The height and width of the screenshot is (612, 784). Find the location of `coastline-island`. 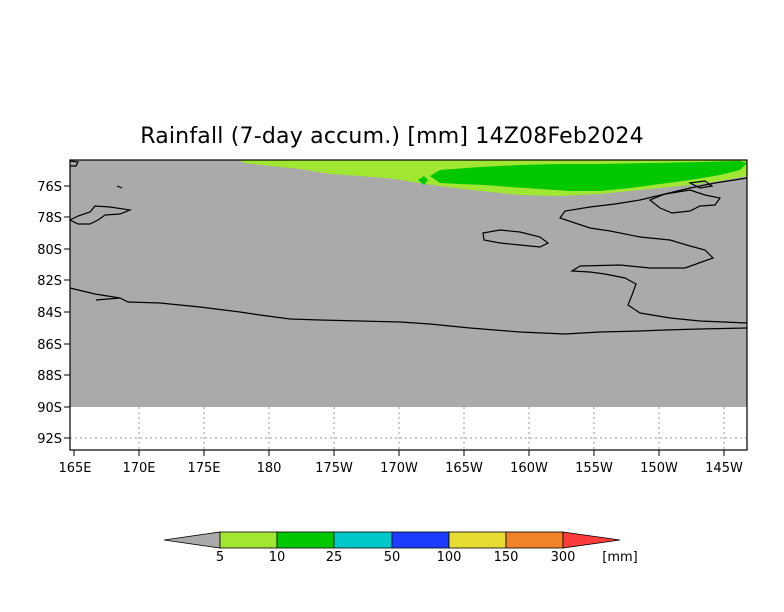

coastline-island is located at coordinates (516, 238).